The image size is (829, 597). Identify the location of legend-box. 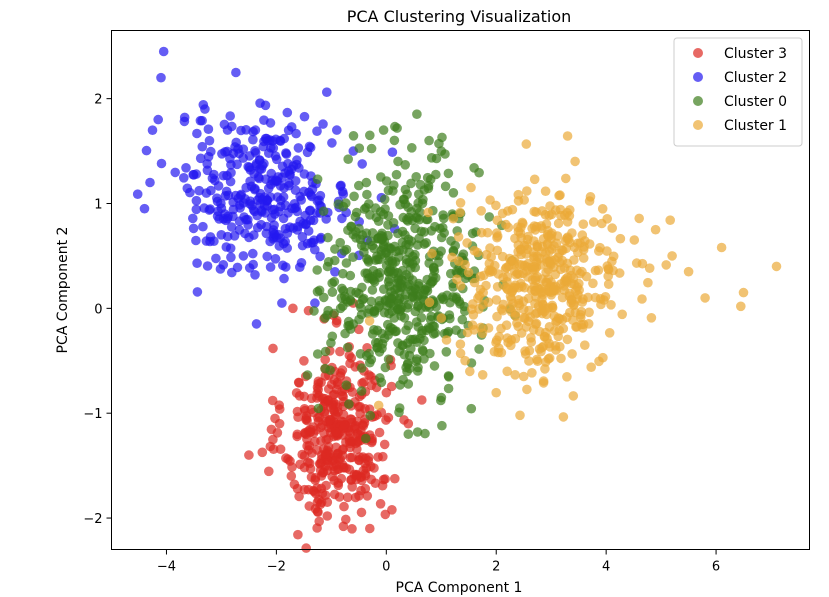
(738, 92).